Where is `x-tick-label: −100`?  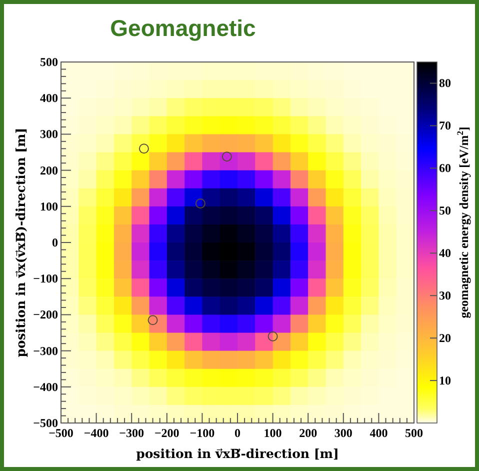
x-tick-label: −100 is located at coordinates (202, 433).